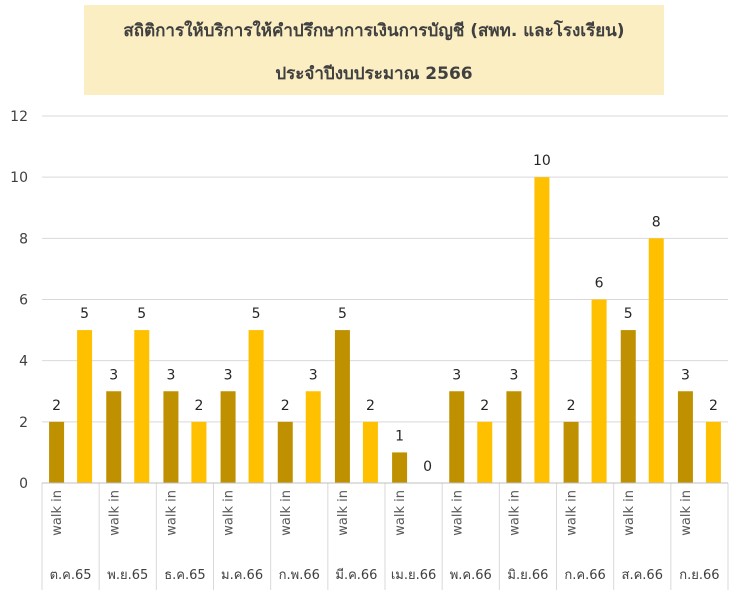 The width and height of the screenshot is (743, 600). What do you see at coordinates (242, 575) in the screenshot?
I see `category-label: ม.ค.66` at bounding box center [242, 575].